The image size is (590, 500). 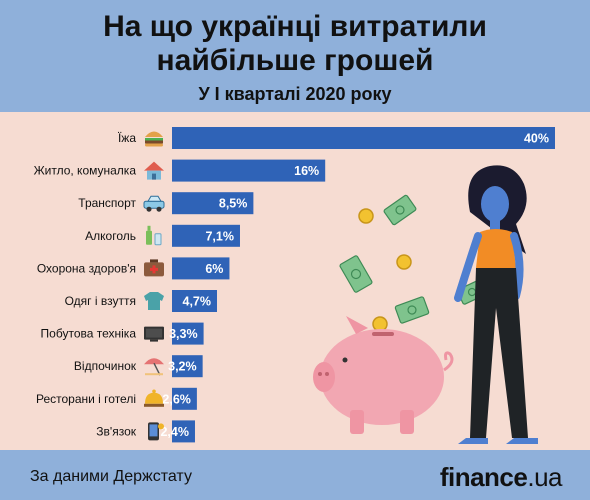 I want to click on value-label: 40%, so click(x=536, y=139).